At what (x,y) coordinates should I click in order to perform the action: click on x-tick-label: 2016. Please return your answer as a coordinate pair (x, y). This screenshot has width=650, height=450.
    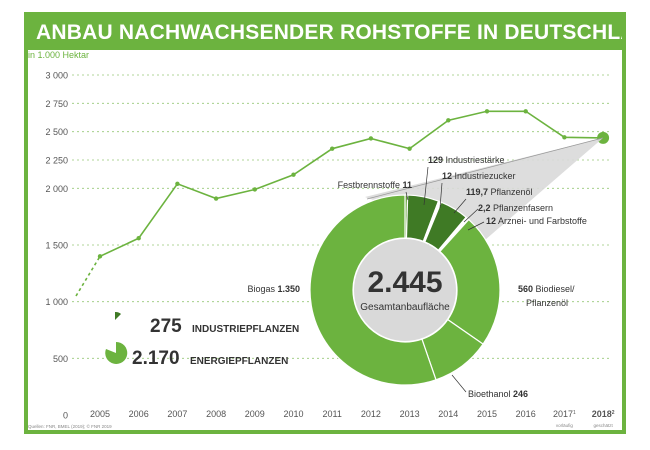
    Looking at the image, I should click on (526, 414).